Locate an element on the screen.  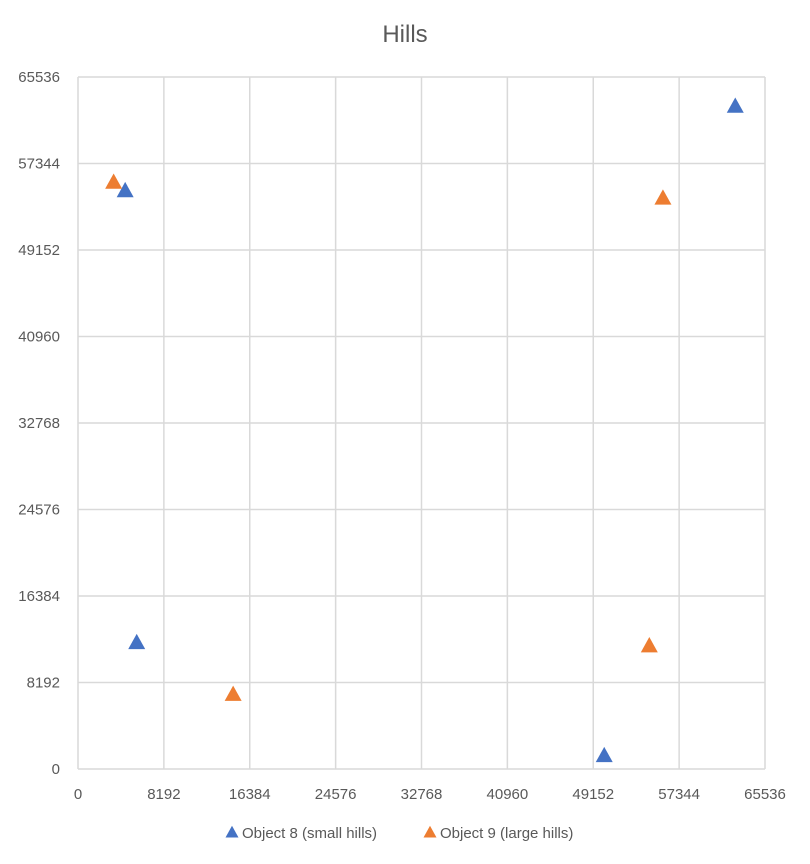
x-tick-label: 16384 is located at coordinates (250, 794).